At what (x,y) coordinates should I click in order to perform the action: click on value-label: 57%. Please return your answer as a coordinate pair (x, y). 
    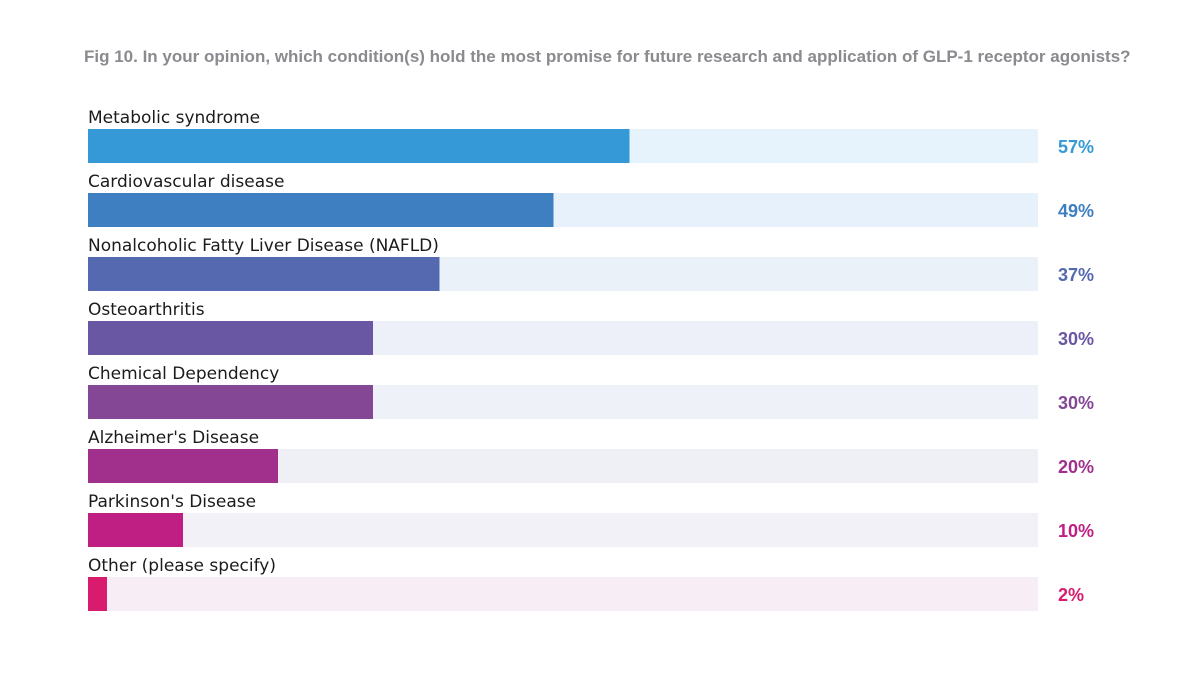
    Looking at the image, I should click on (1076, 147).